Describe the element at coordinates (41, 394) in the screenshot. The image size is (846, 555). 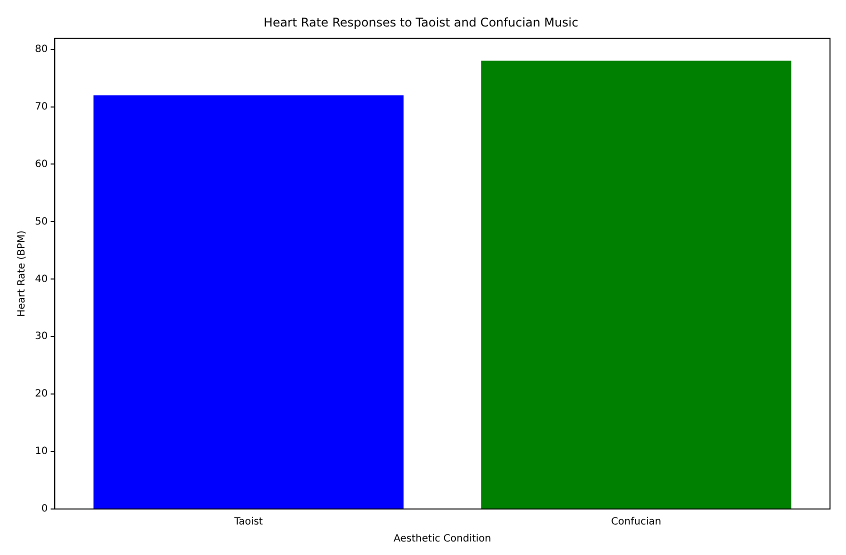
I see `y-tick-label: 20` at that location.